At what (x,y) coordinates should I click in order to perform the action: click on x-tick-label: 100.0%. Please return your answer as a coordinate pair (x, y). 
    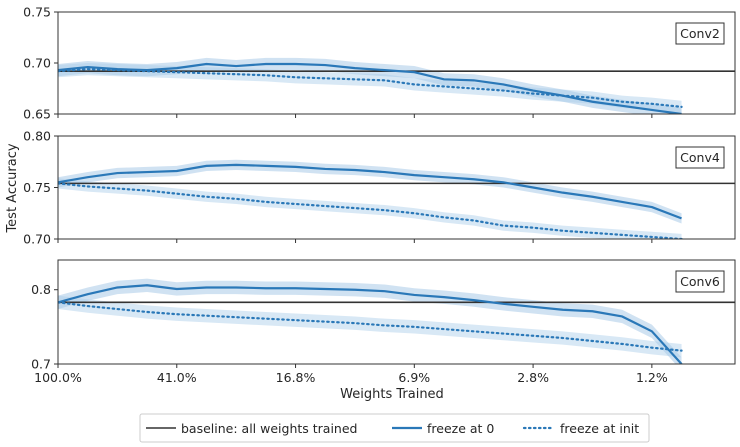
    Looking at the image, I should click on (58, 377).